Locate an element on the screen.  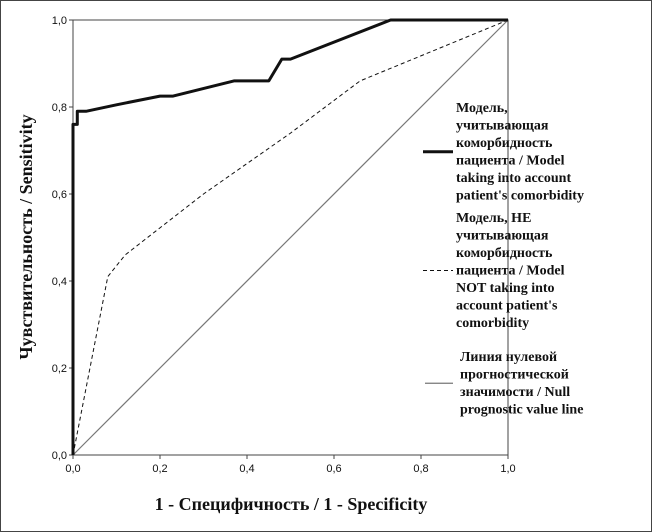
y-tick-label: 0,6 is located at coordinates (59, 195).